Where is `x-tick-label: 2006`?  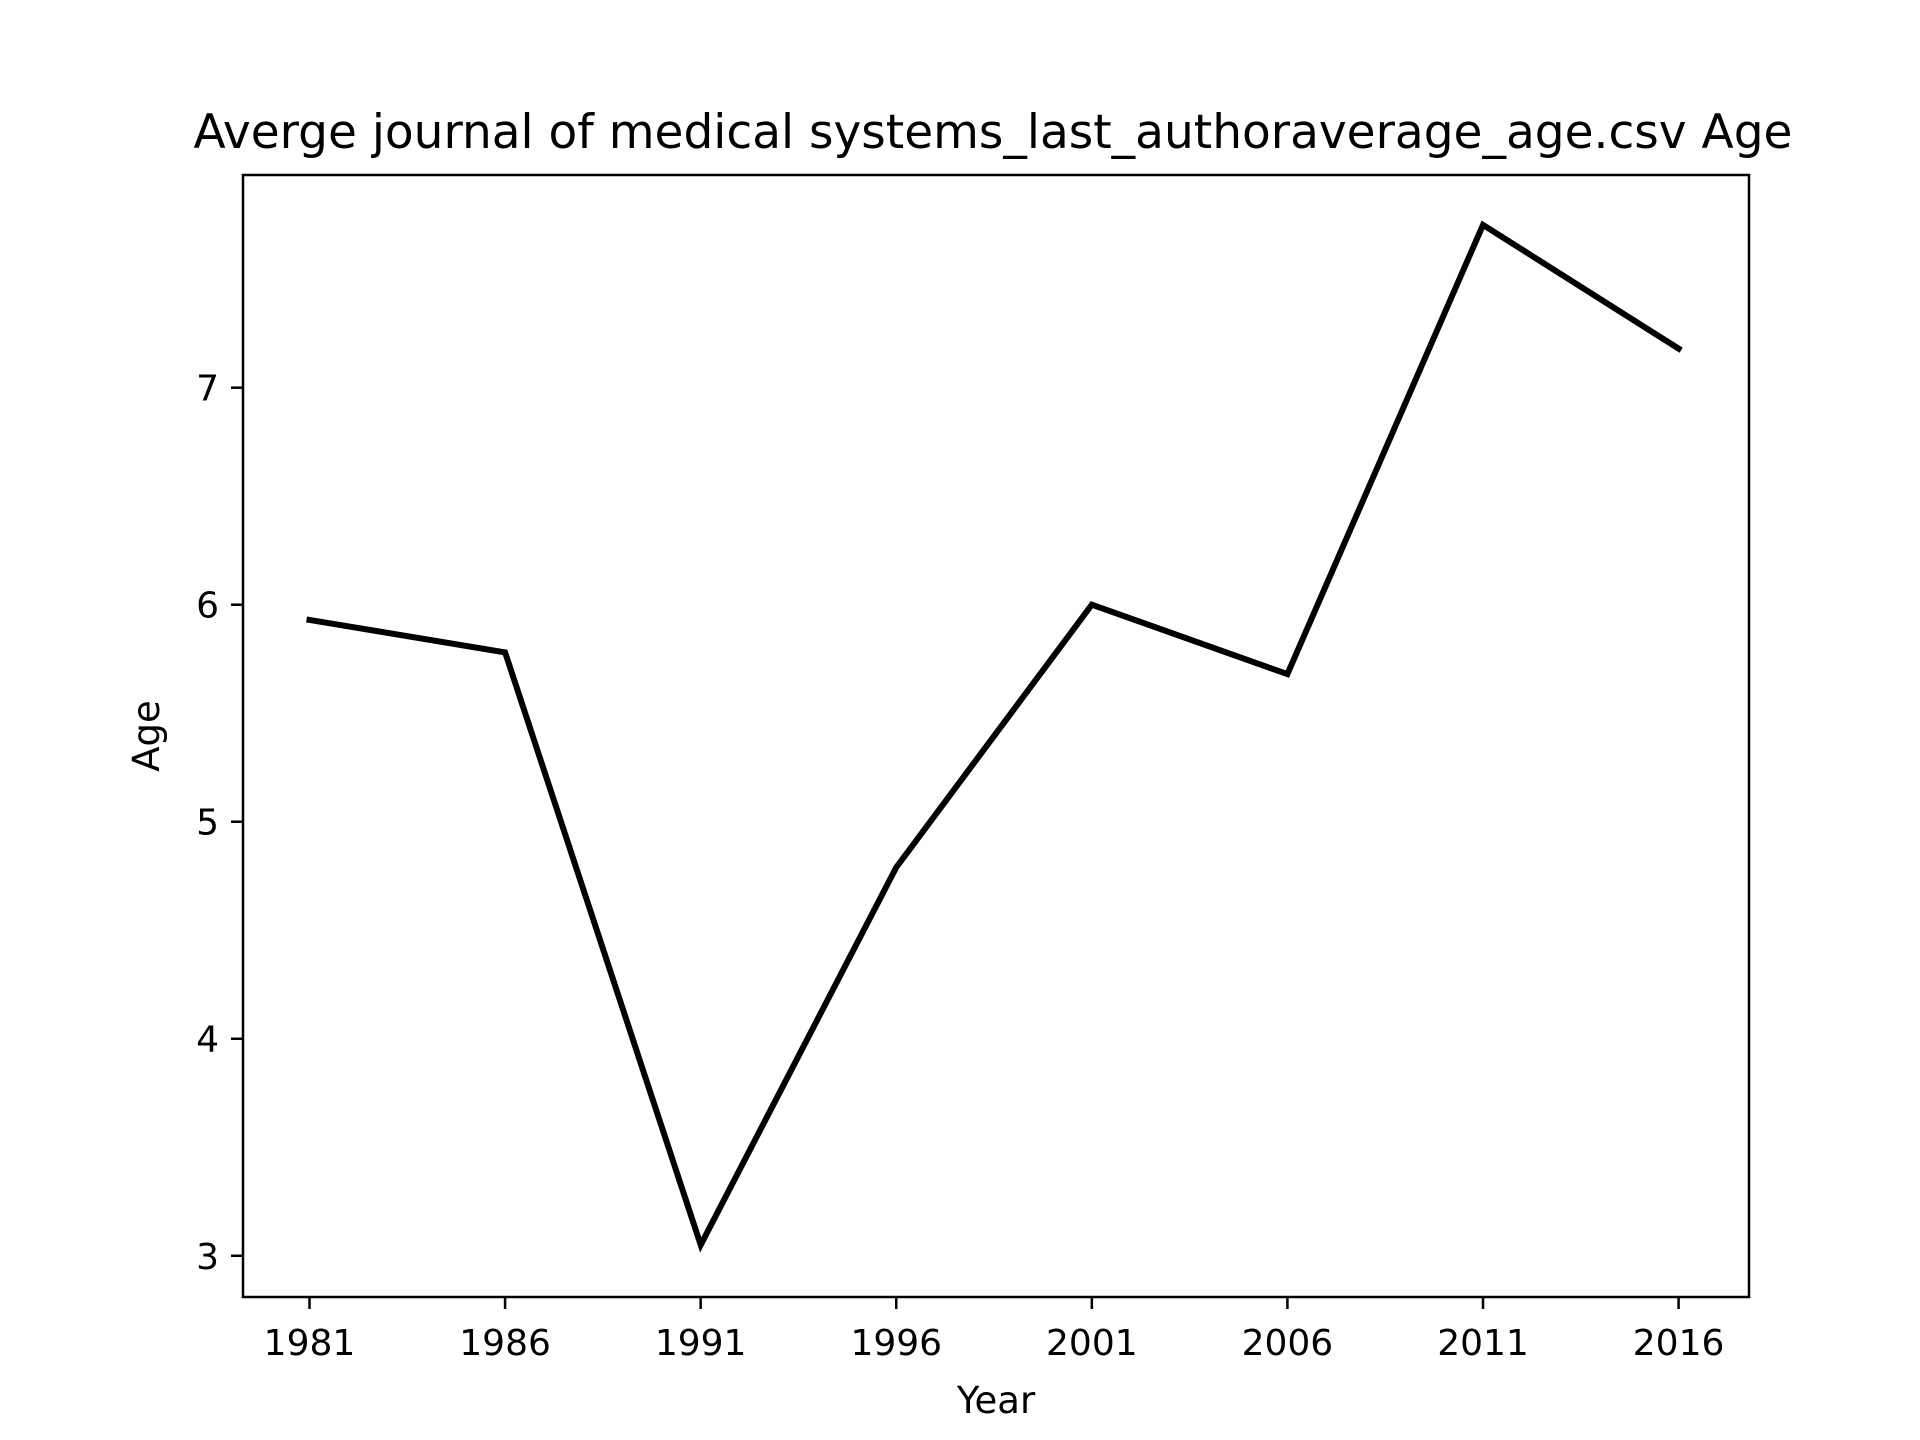
x-tick-label: 2006 is located at coordinates (1288, 1343).